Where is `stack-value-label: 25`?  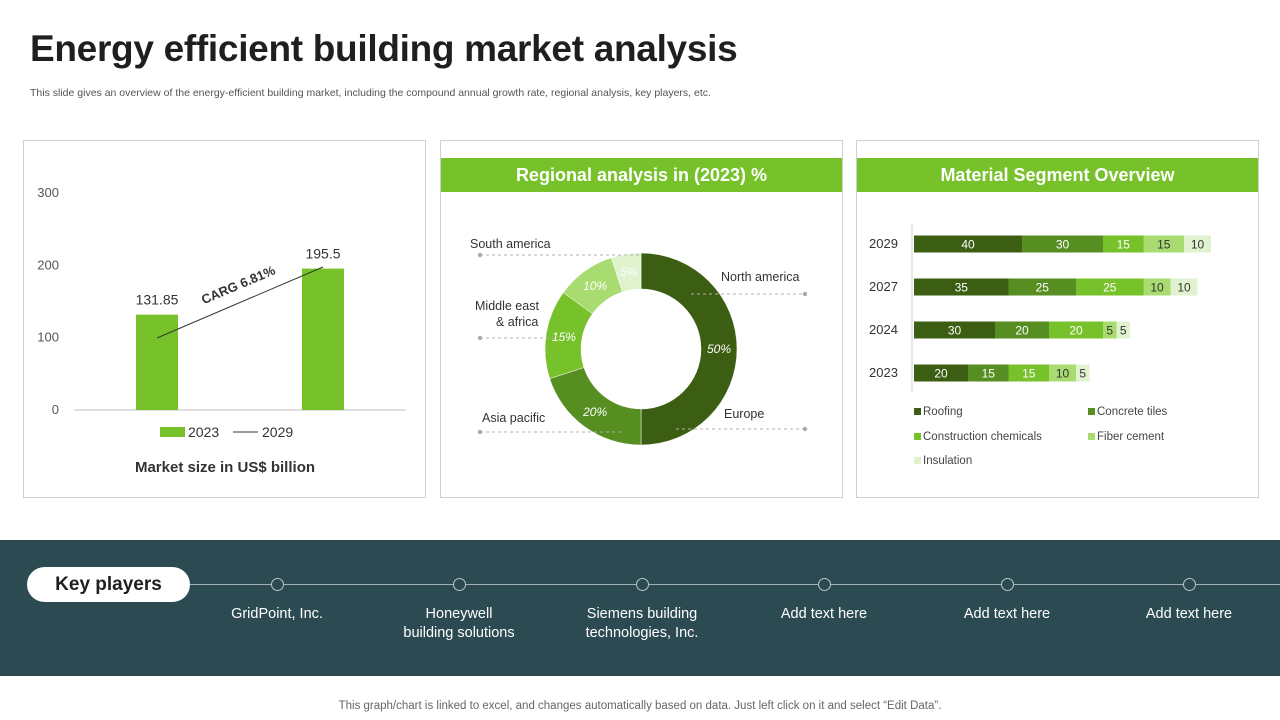
stack-value-label: 25 is located at coordinates (1110, 288).